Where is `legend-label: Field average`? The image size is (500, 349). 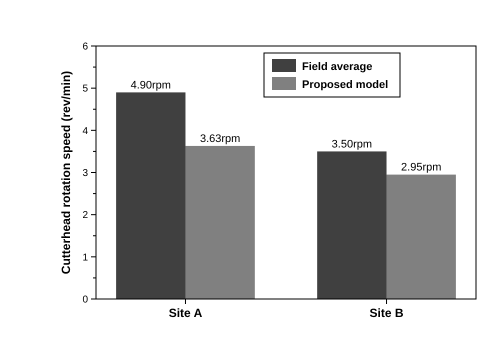 legend-label: Field average is located at coordinates (337, 66).